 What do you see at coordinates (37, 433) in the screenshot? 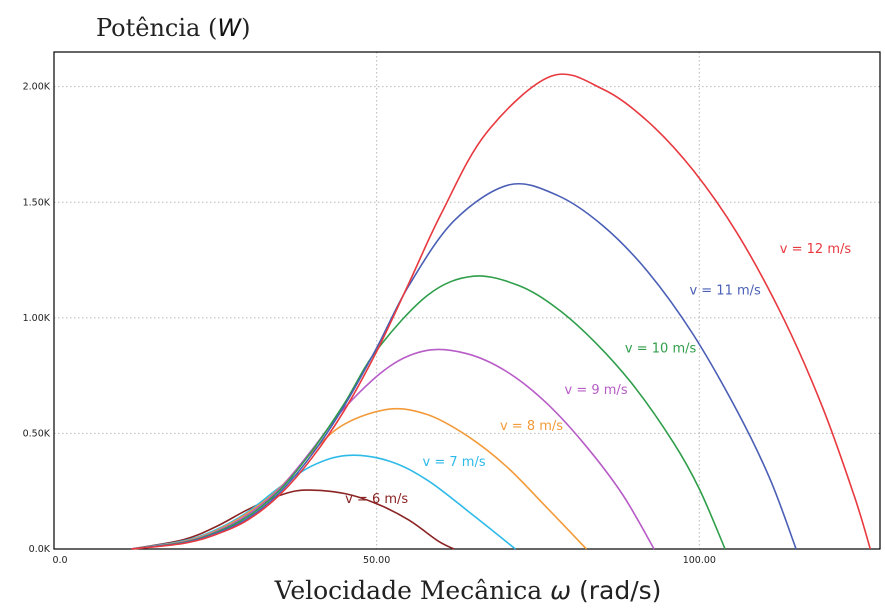
I see `y-tick-label: 0.50K` at bounding box center [37, 433].